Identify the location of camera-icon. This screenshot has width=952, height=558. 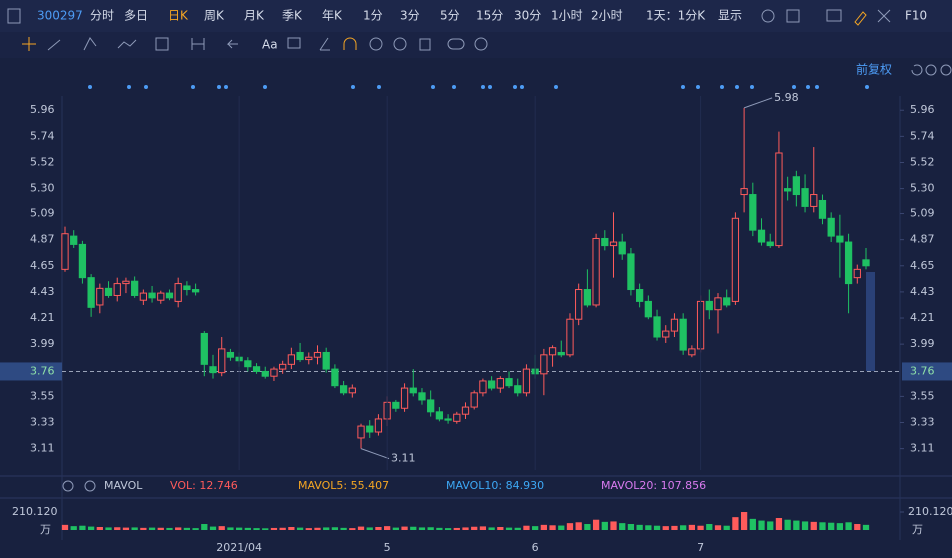
(834, 15).